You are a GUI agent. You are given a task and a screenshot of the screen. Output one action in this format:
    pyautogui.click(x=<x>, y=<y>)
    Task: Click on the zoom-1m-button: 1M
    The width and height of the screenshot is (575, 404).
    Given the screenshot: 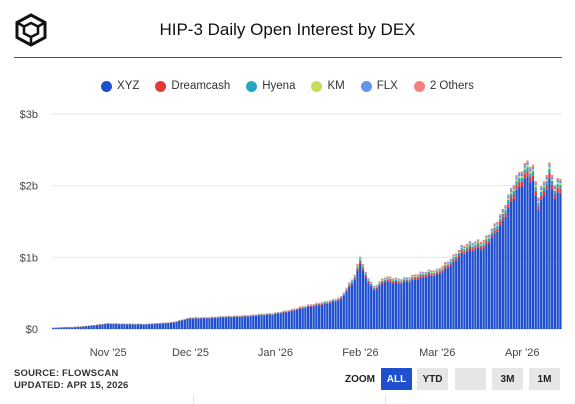 What is the action you would take?
    pyautogui.click(x=544, y=379)
    